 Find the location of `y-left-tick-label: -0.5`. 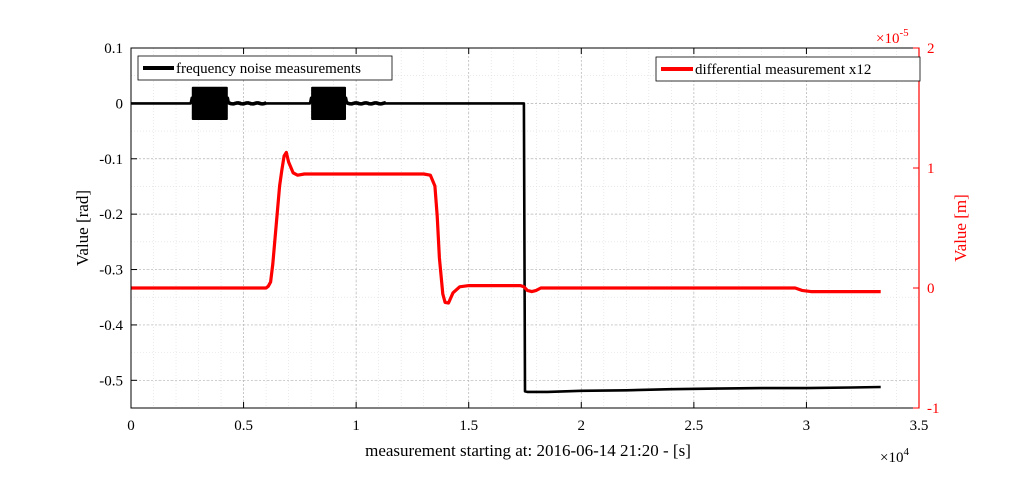

y-left-tick-label: -0.5 is located at coordinates (111, 381).